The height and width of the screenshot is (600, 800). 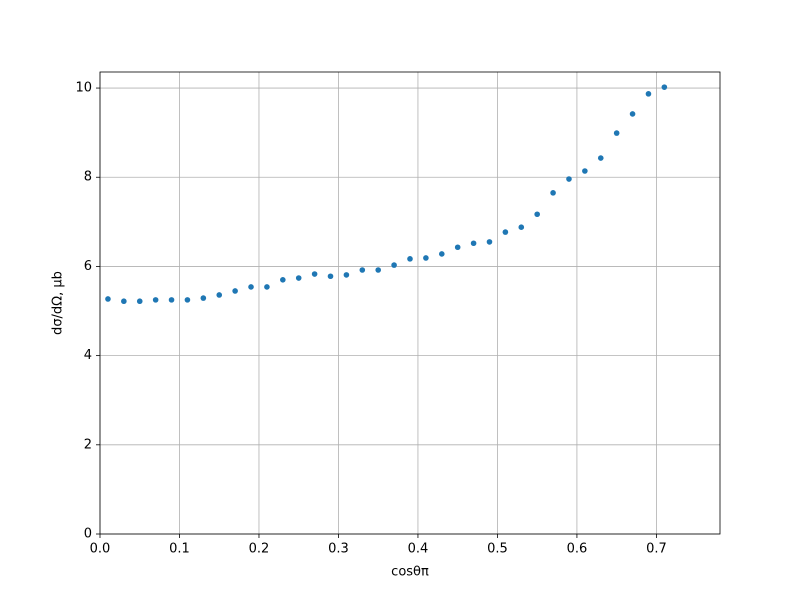 I want to click on y-tick-label: 6, so click(x=88, y=266).